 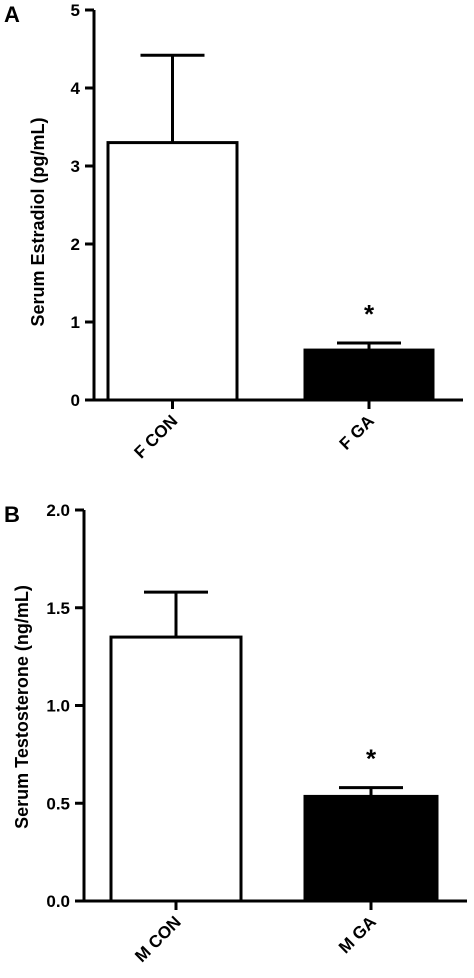 What do you see at coordinates (58, 706) in the screenshot?
I see `y-tick-label: 1.0` at bounding box center [58, 706].